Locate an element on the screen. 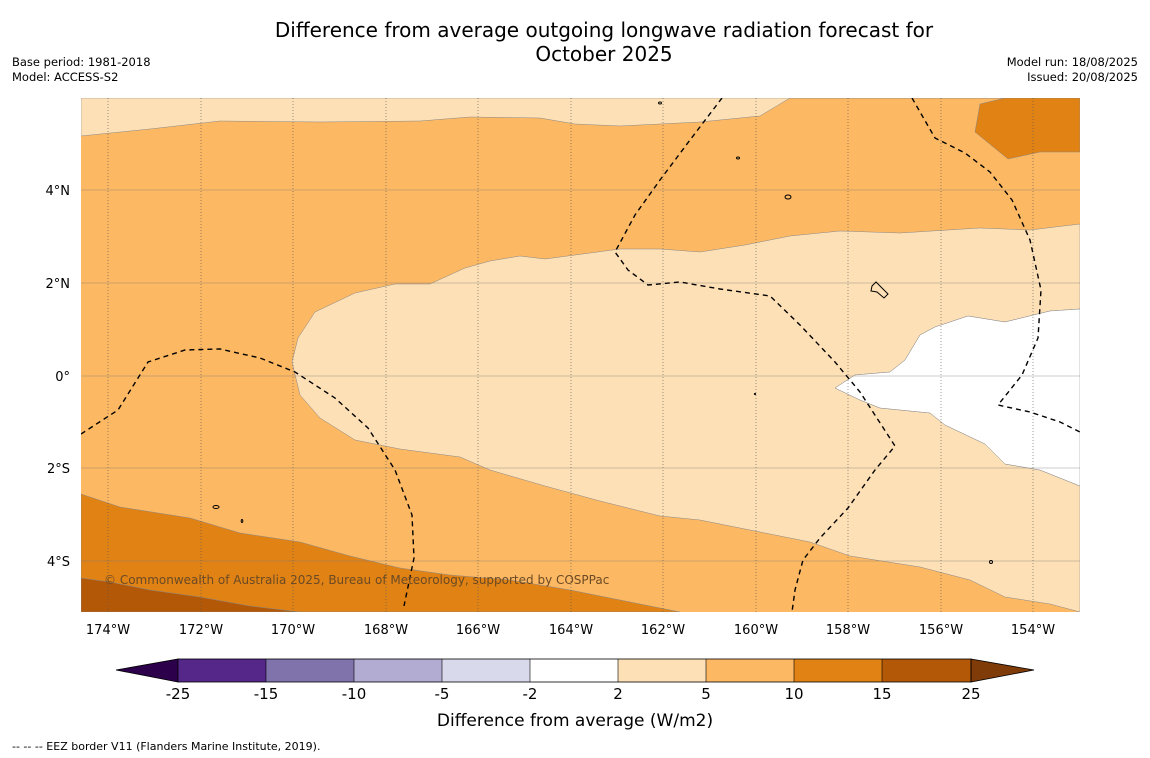 This screenshot has height=758, width=1150. lon-label: 166°W is located at coordinates (478, 630).